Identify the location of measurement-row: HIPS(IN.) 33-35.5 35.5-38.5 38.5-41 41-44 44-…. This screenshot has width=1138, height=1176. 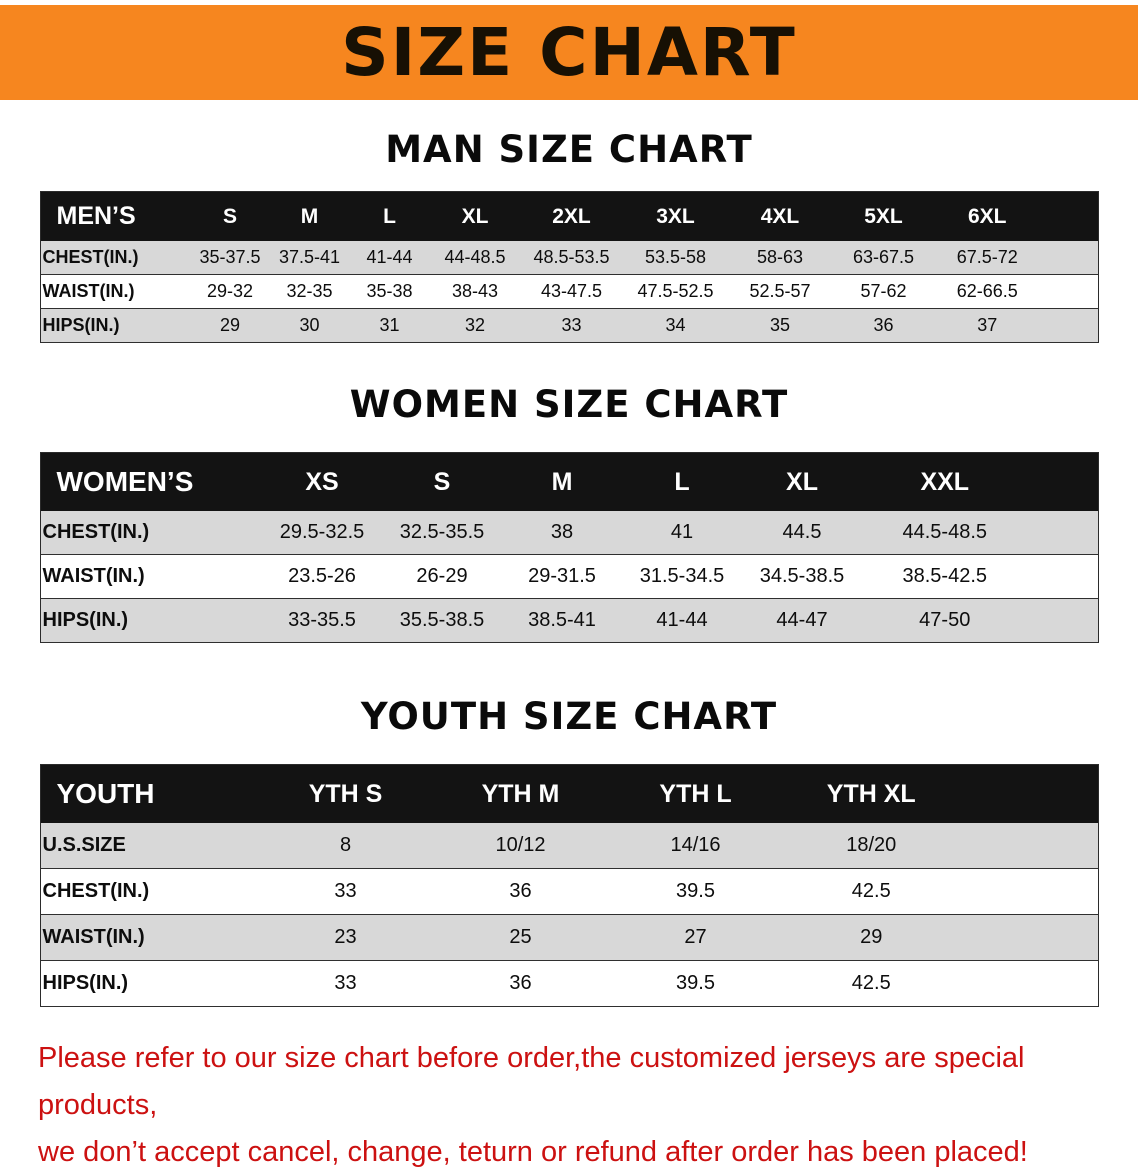
(569, 620).